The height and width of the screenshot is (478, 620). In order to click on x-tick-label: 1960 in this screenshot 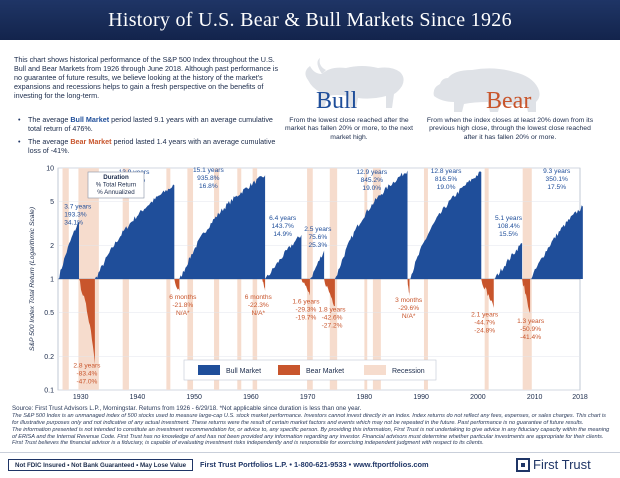, I will do `click(251, 397)`.